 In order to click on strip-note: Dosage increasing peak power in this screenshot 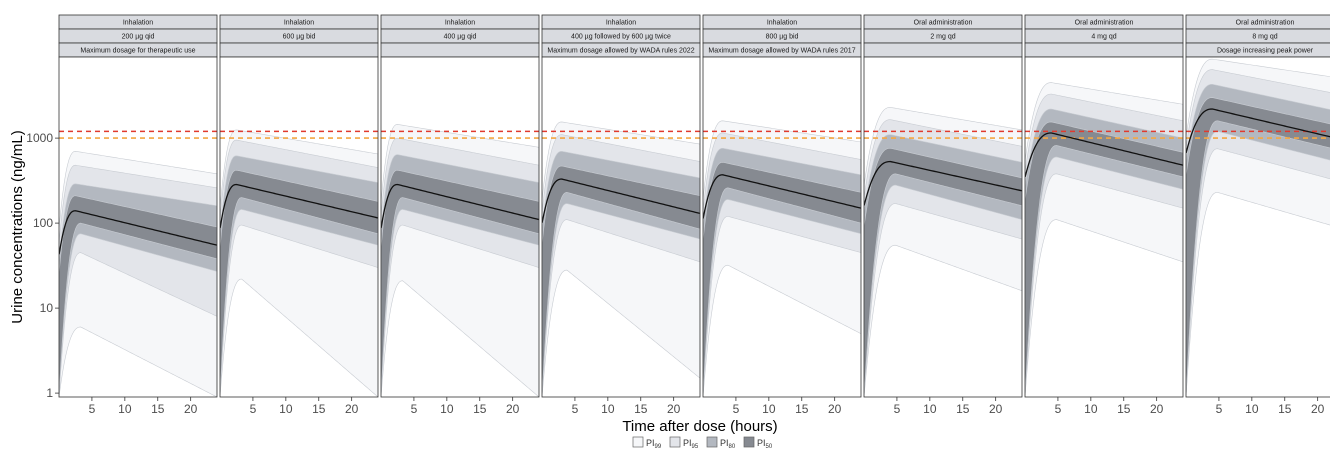, I will do `click(1265, 51)`.